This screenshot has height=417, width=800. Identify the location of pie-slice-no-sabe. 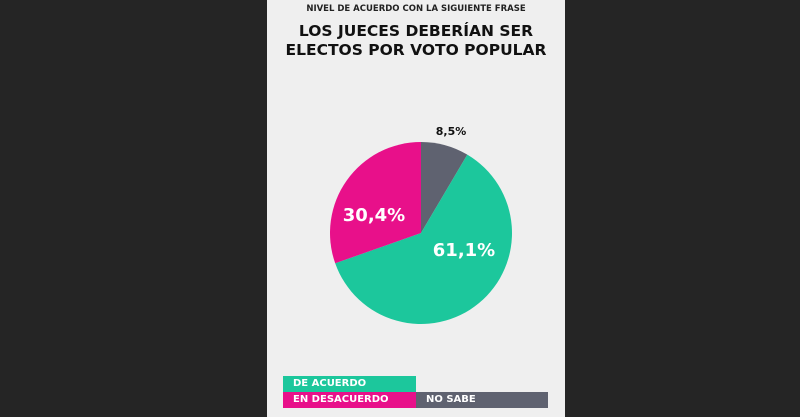
(444, 187).